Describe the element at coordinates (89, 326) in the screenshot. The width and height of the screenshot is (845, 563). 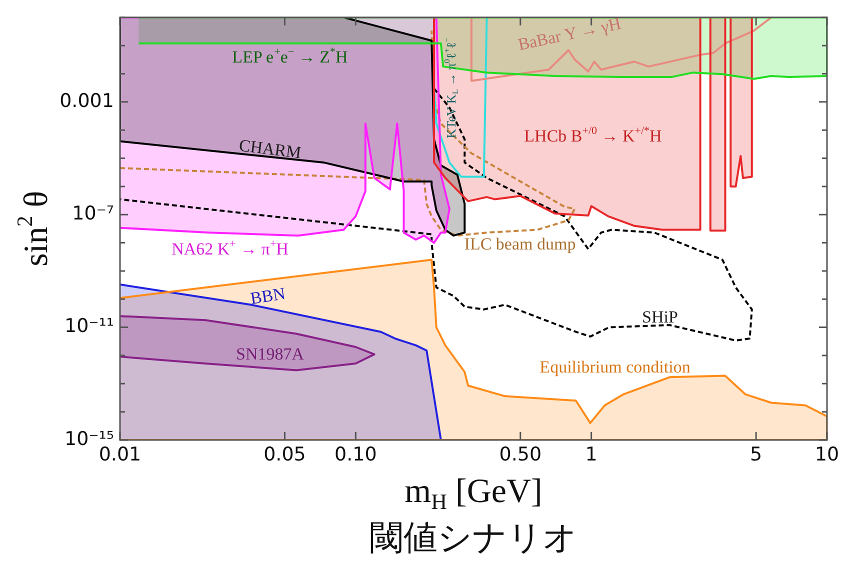
I see `y-tick-label: 10⁻¹¹` at that location.